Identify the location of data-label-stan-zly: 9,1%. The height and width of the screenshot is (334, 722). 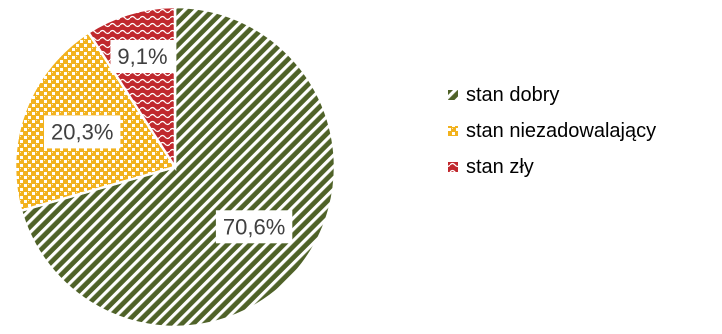
(142, 56).